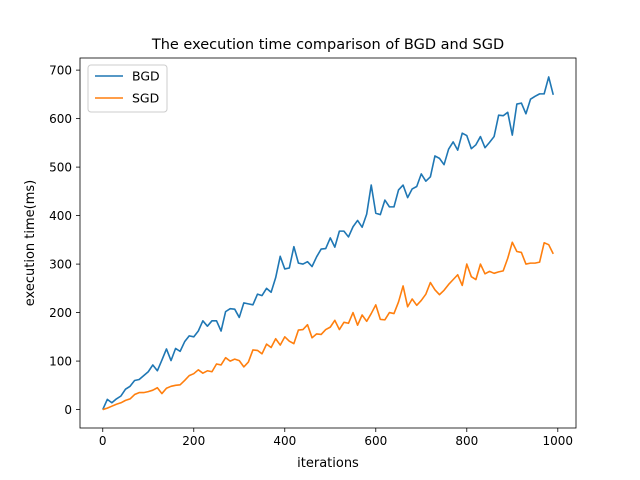  What do you see at coordinates (328, 463) in the screenshot?
I see `x-axis-label: iterations` at bounding box center [328, 463].